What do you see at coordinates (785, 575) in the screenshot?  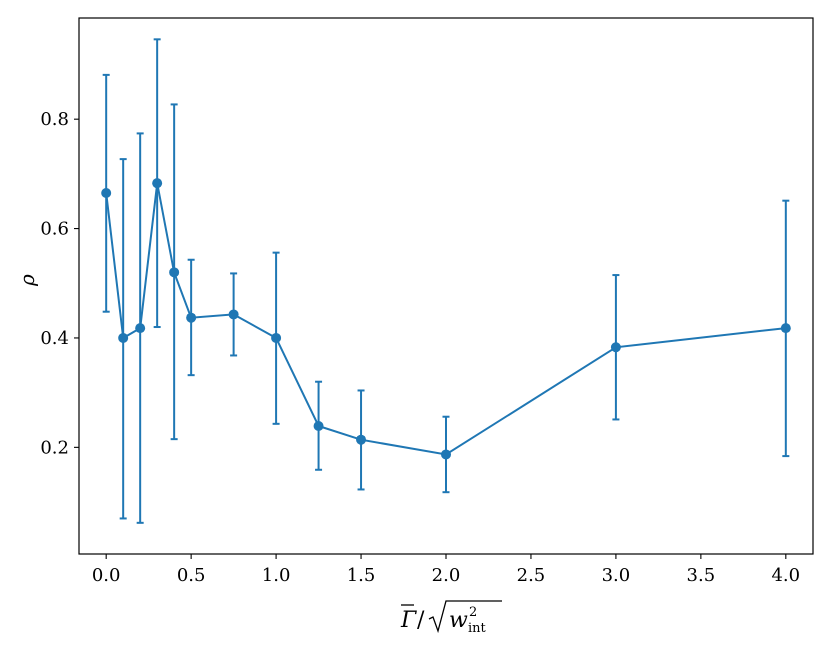 I see `x-tick-label: 4.0` at bounding box center [785, 575].